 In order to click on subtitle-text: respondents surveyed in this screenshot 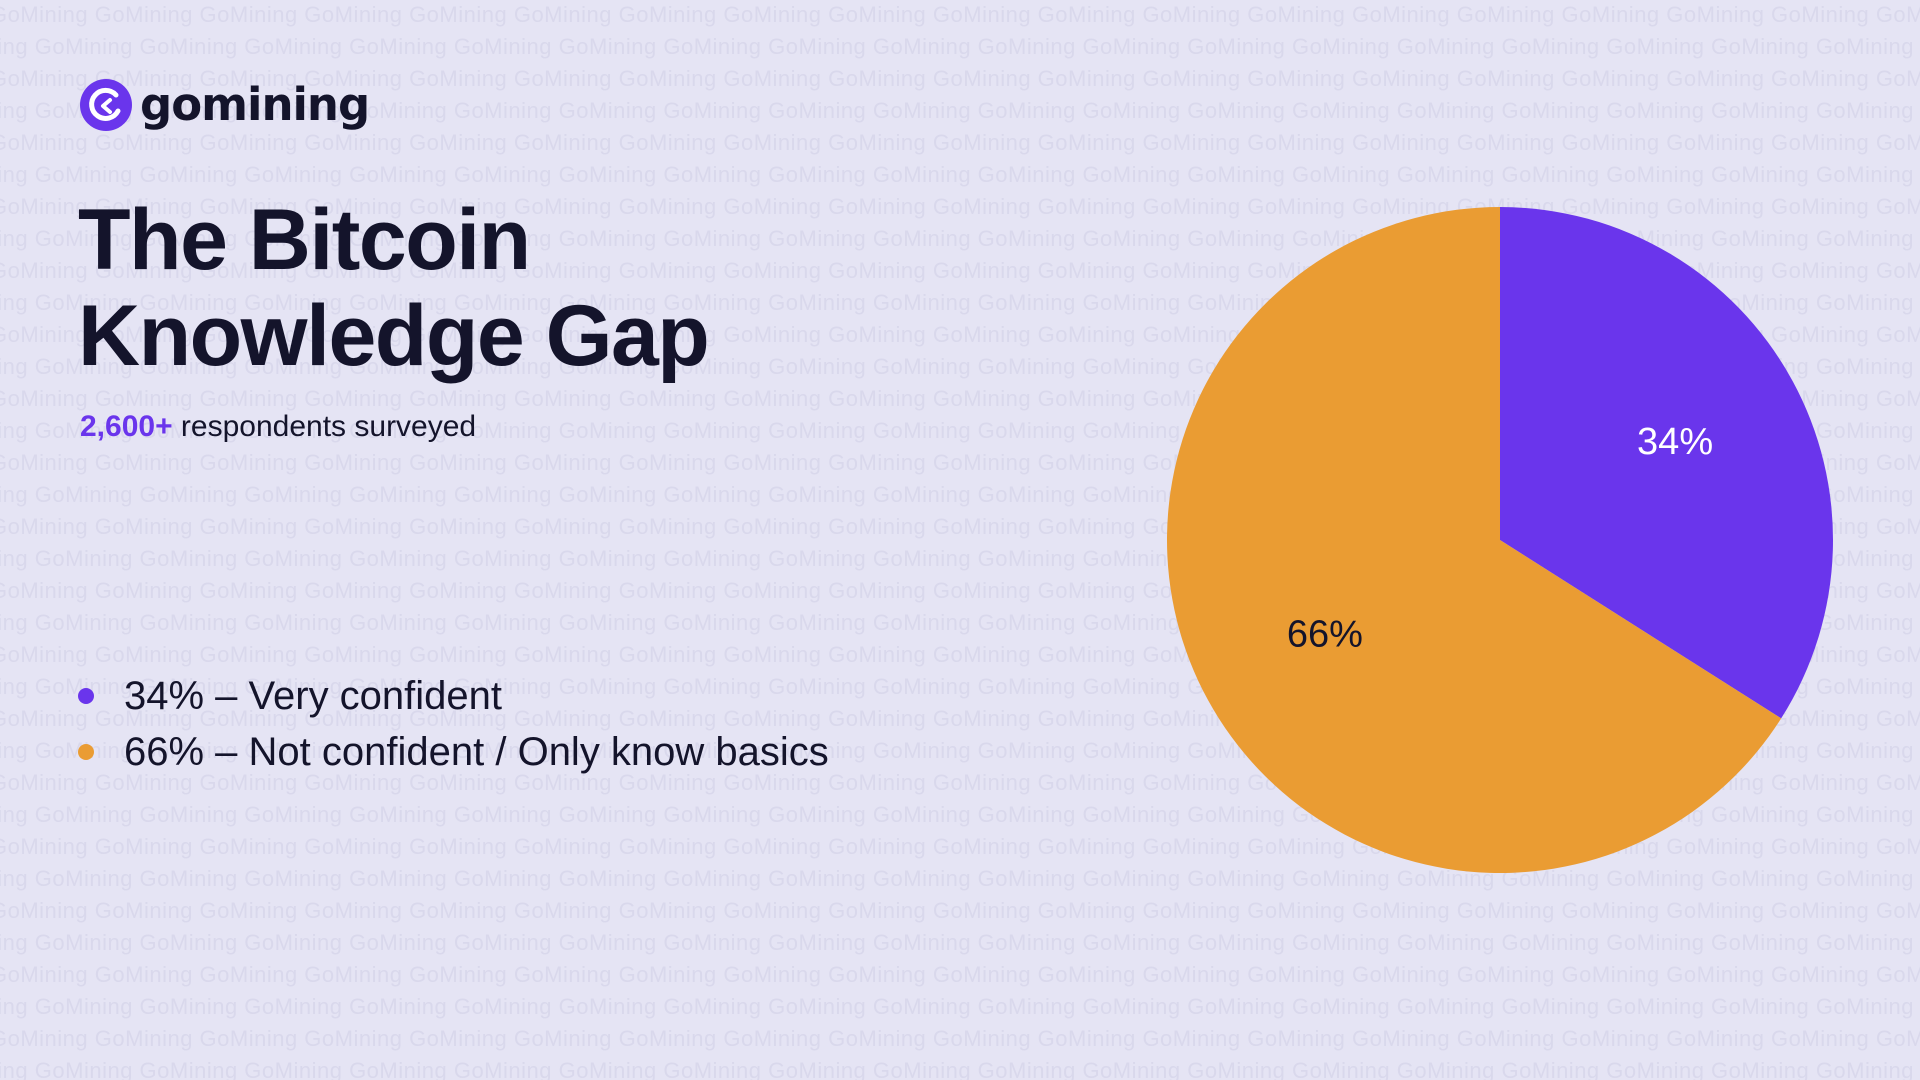, I will do `click(324, 426)`.